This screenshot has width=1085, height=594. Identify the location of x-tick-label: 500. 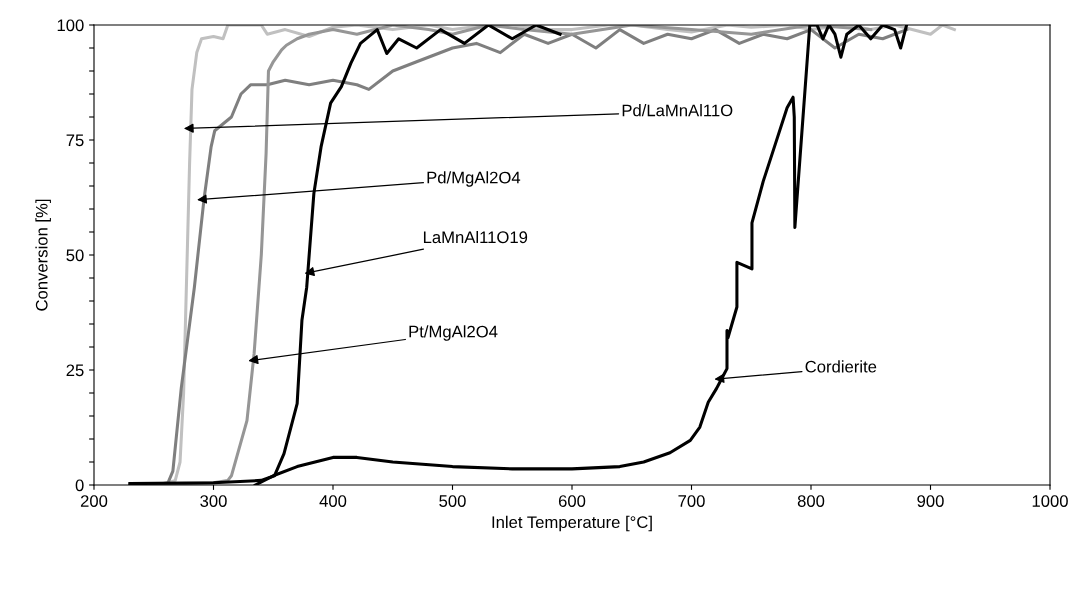
(452, 501).